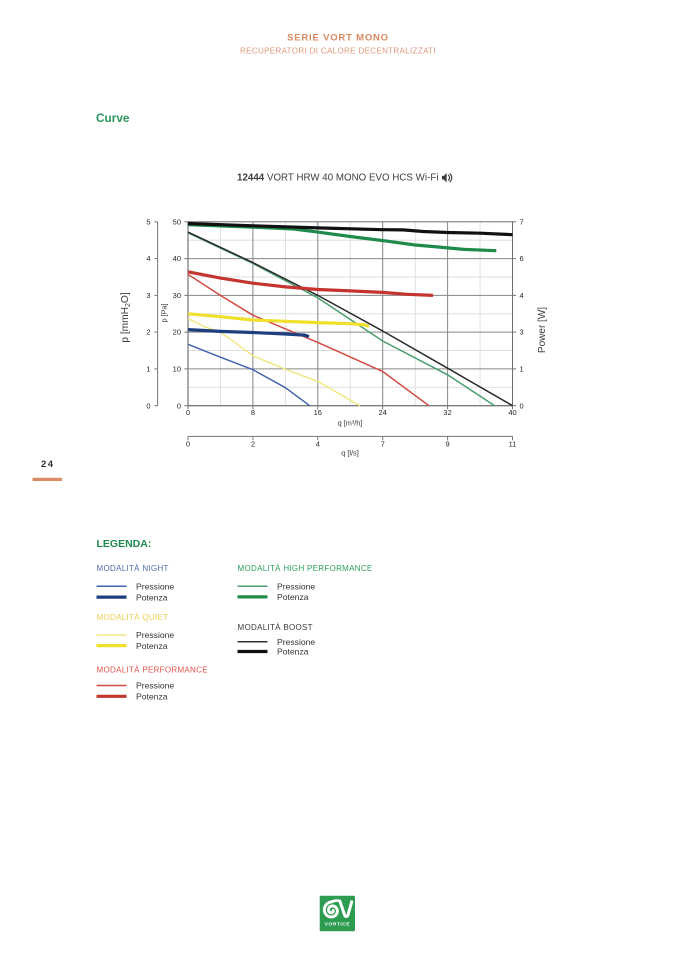 Image resolution: width=678 pixels, height=959 pixels. What do you see at coordinates (113, 118) in the screenshot?
I see `svg-text: Curve` at bounding box center [113, 118].